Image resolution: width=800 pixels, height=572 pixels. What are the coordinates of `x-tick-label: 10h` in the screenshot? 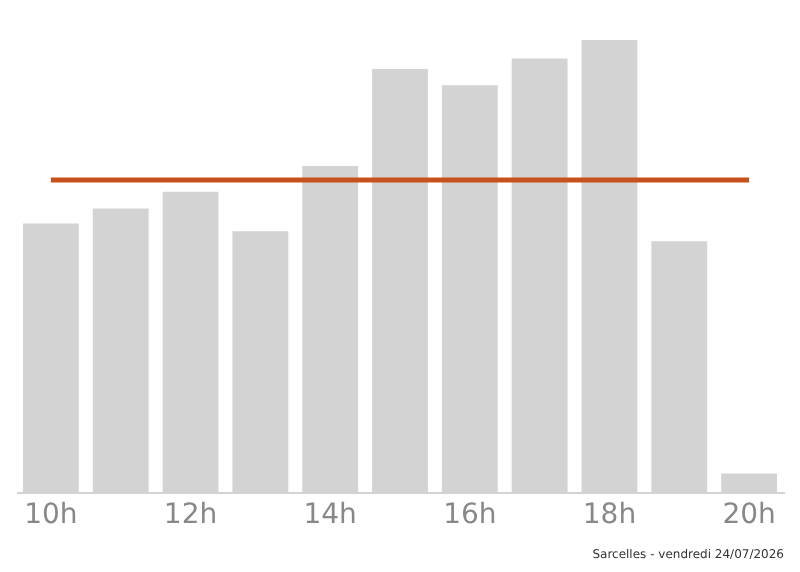 It's located at (51, 515).